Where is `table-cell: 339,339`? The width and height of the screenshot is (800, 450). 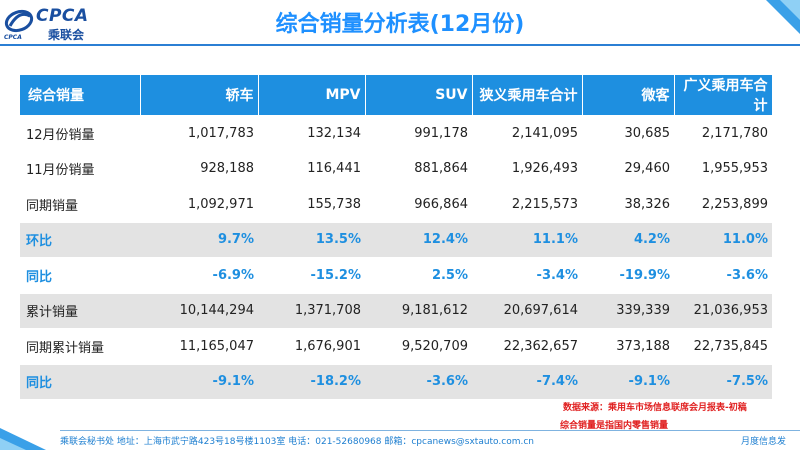
table-cell: 339,339 is located at coordinates (628, 310).